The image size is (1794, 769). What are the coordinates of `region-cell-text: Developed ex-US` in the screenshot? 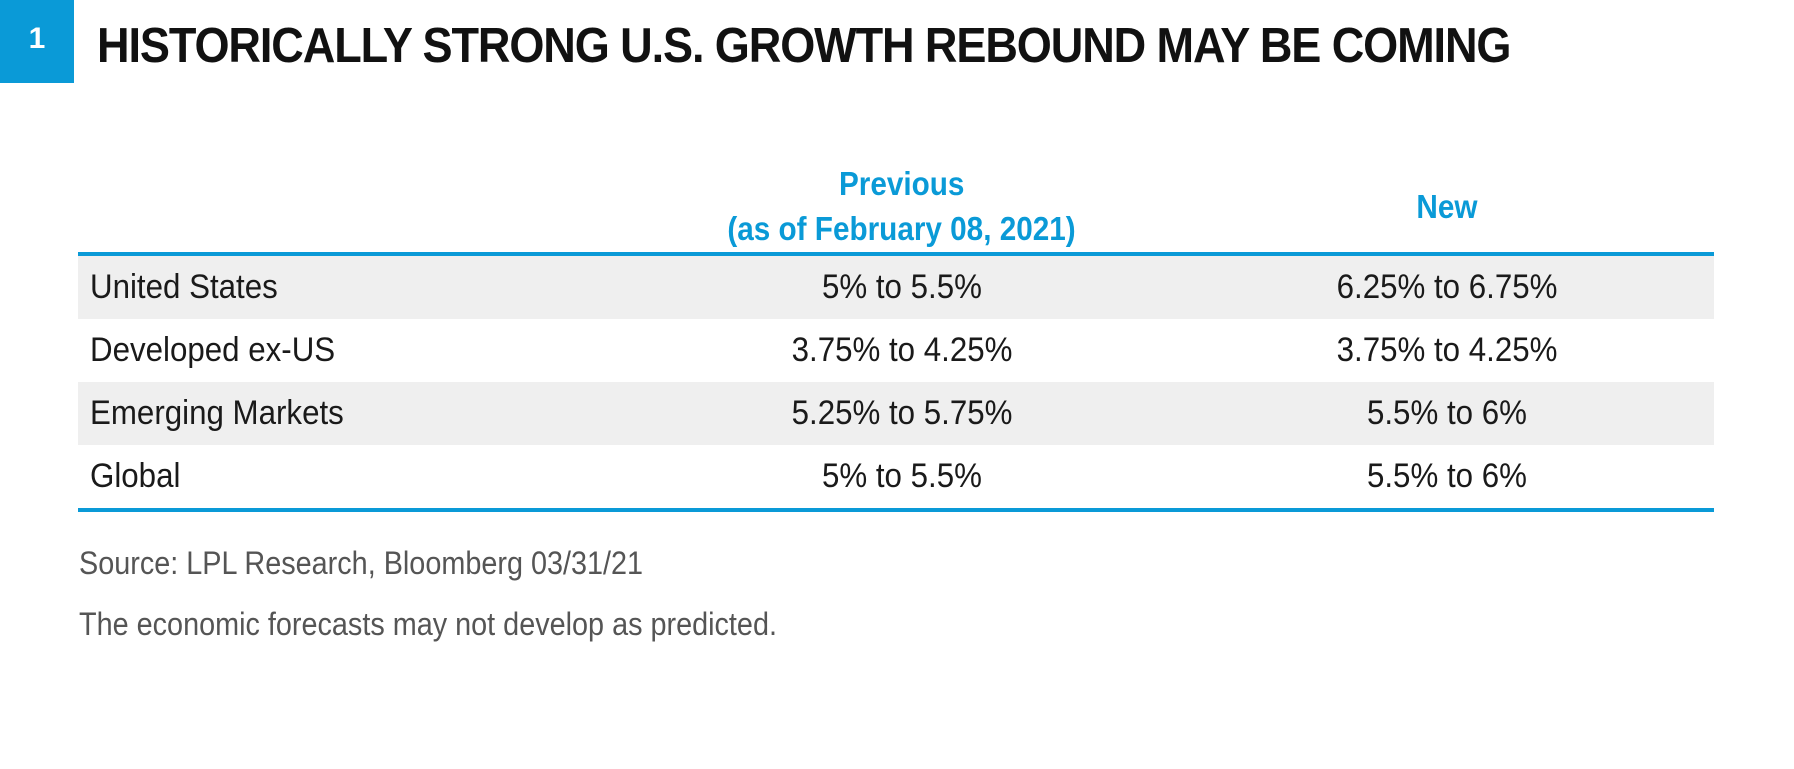 It's located at (213, 350).